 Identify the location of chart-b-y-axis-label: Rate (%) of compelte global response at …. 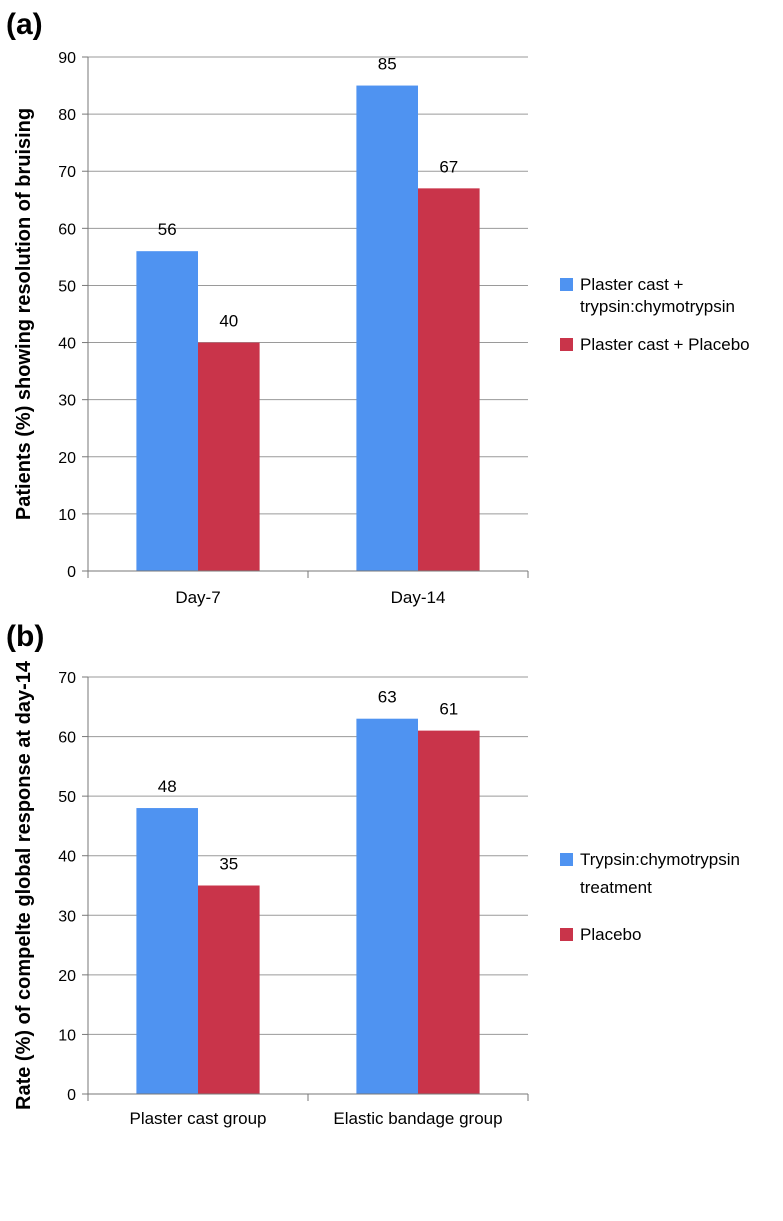
(24, 885).